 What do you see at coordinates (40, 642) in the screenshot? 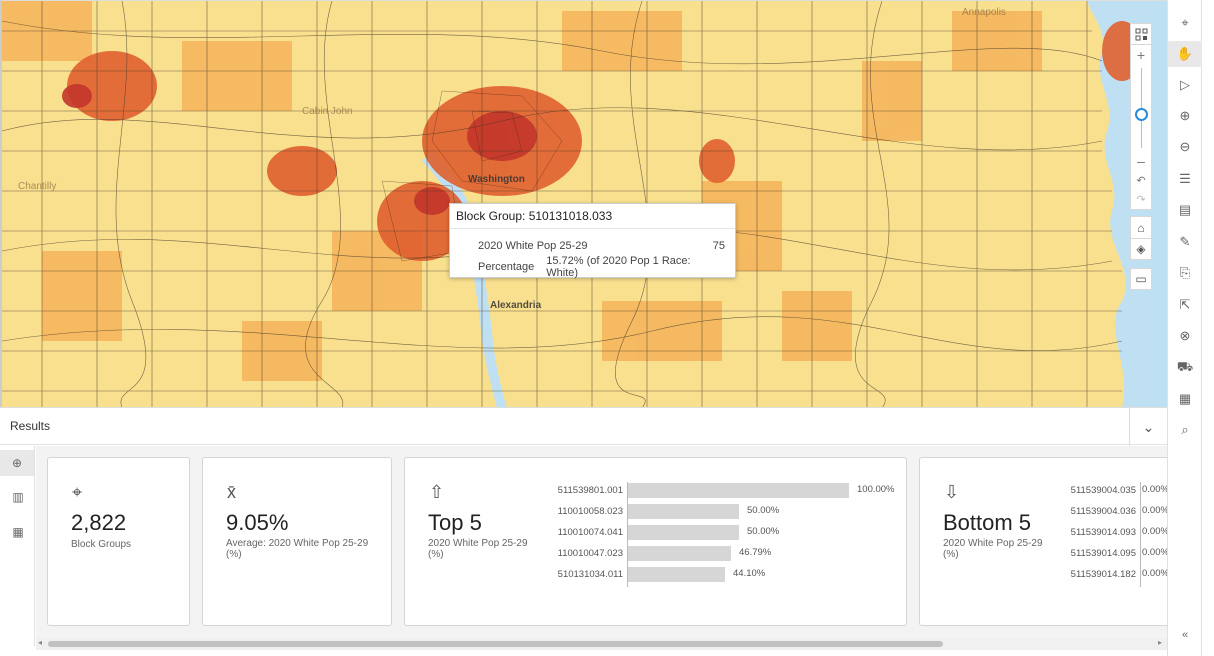
I see `scroll-left-icon: ◂` at bounding box center [40, 642].